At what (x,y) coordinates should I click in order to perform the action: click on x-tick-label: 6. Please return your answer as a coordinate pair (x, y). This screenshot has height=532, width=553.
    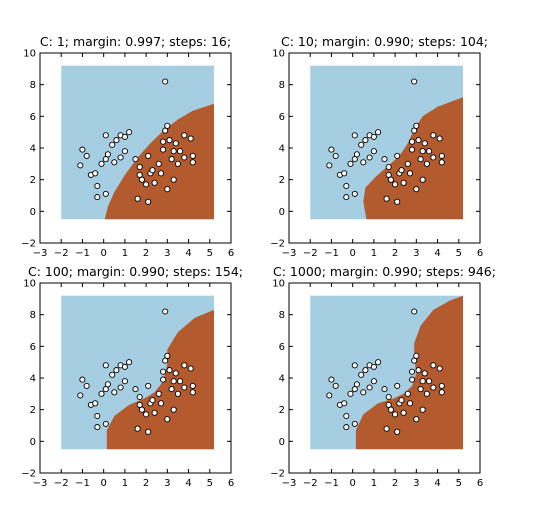
    Looking at the image, I should click on (231, 483).